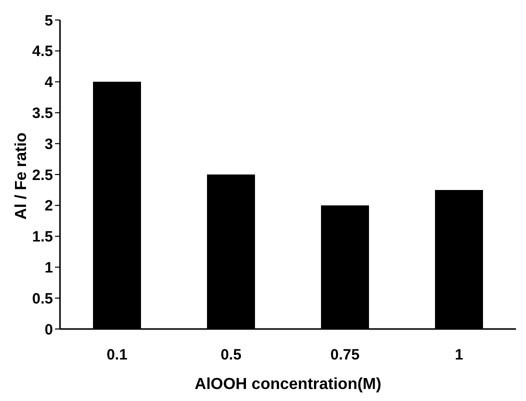 The height and width of the screenshot is (401, 526). I want to click on y-tick-label: 3, so click(48, 144).